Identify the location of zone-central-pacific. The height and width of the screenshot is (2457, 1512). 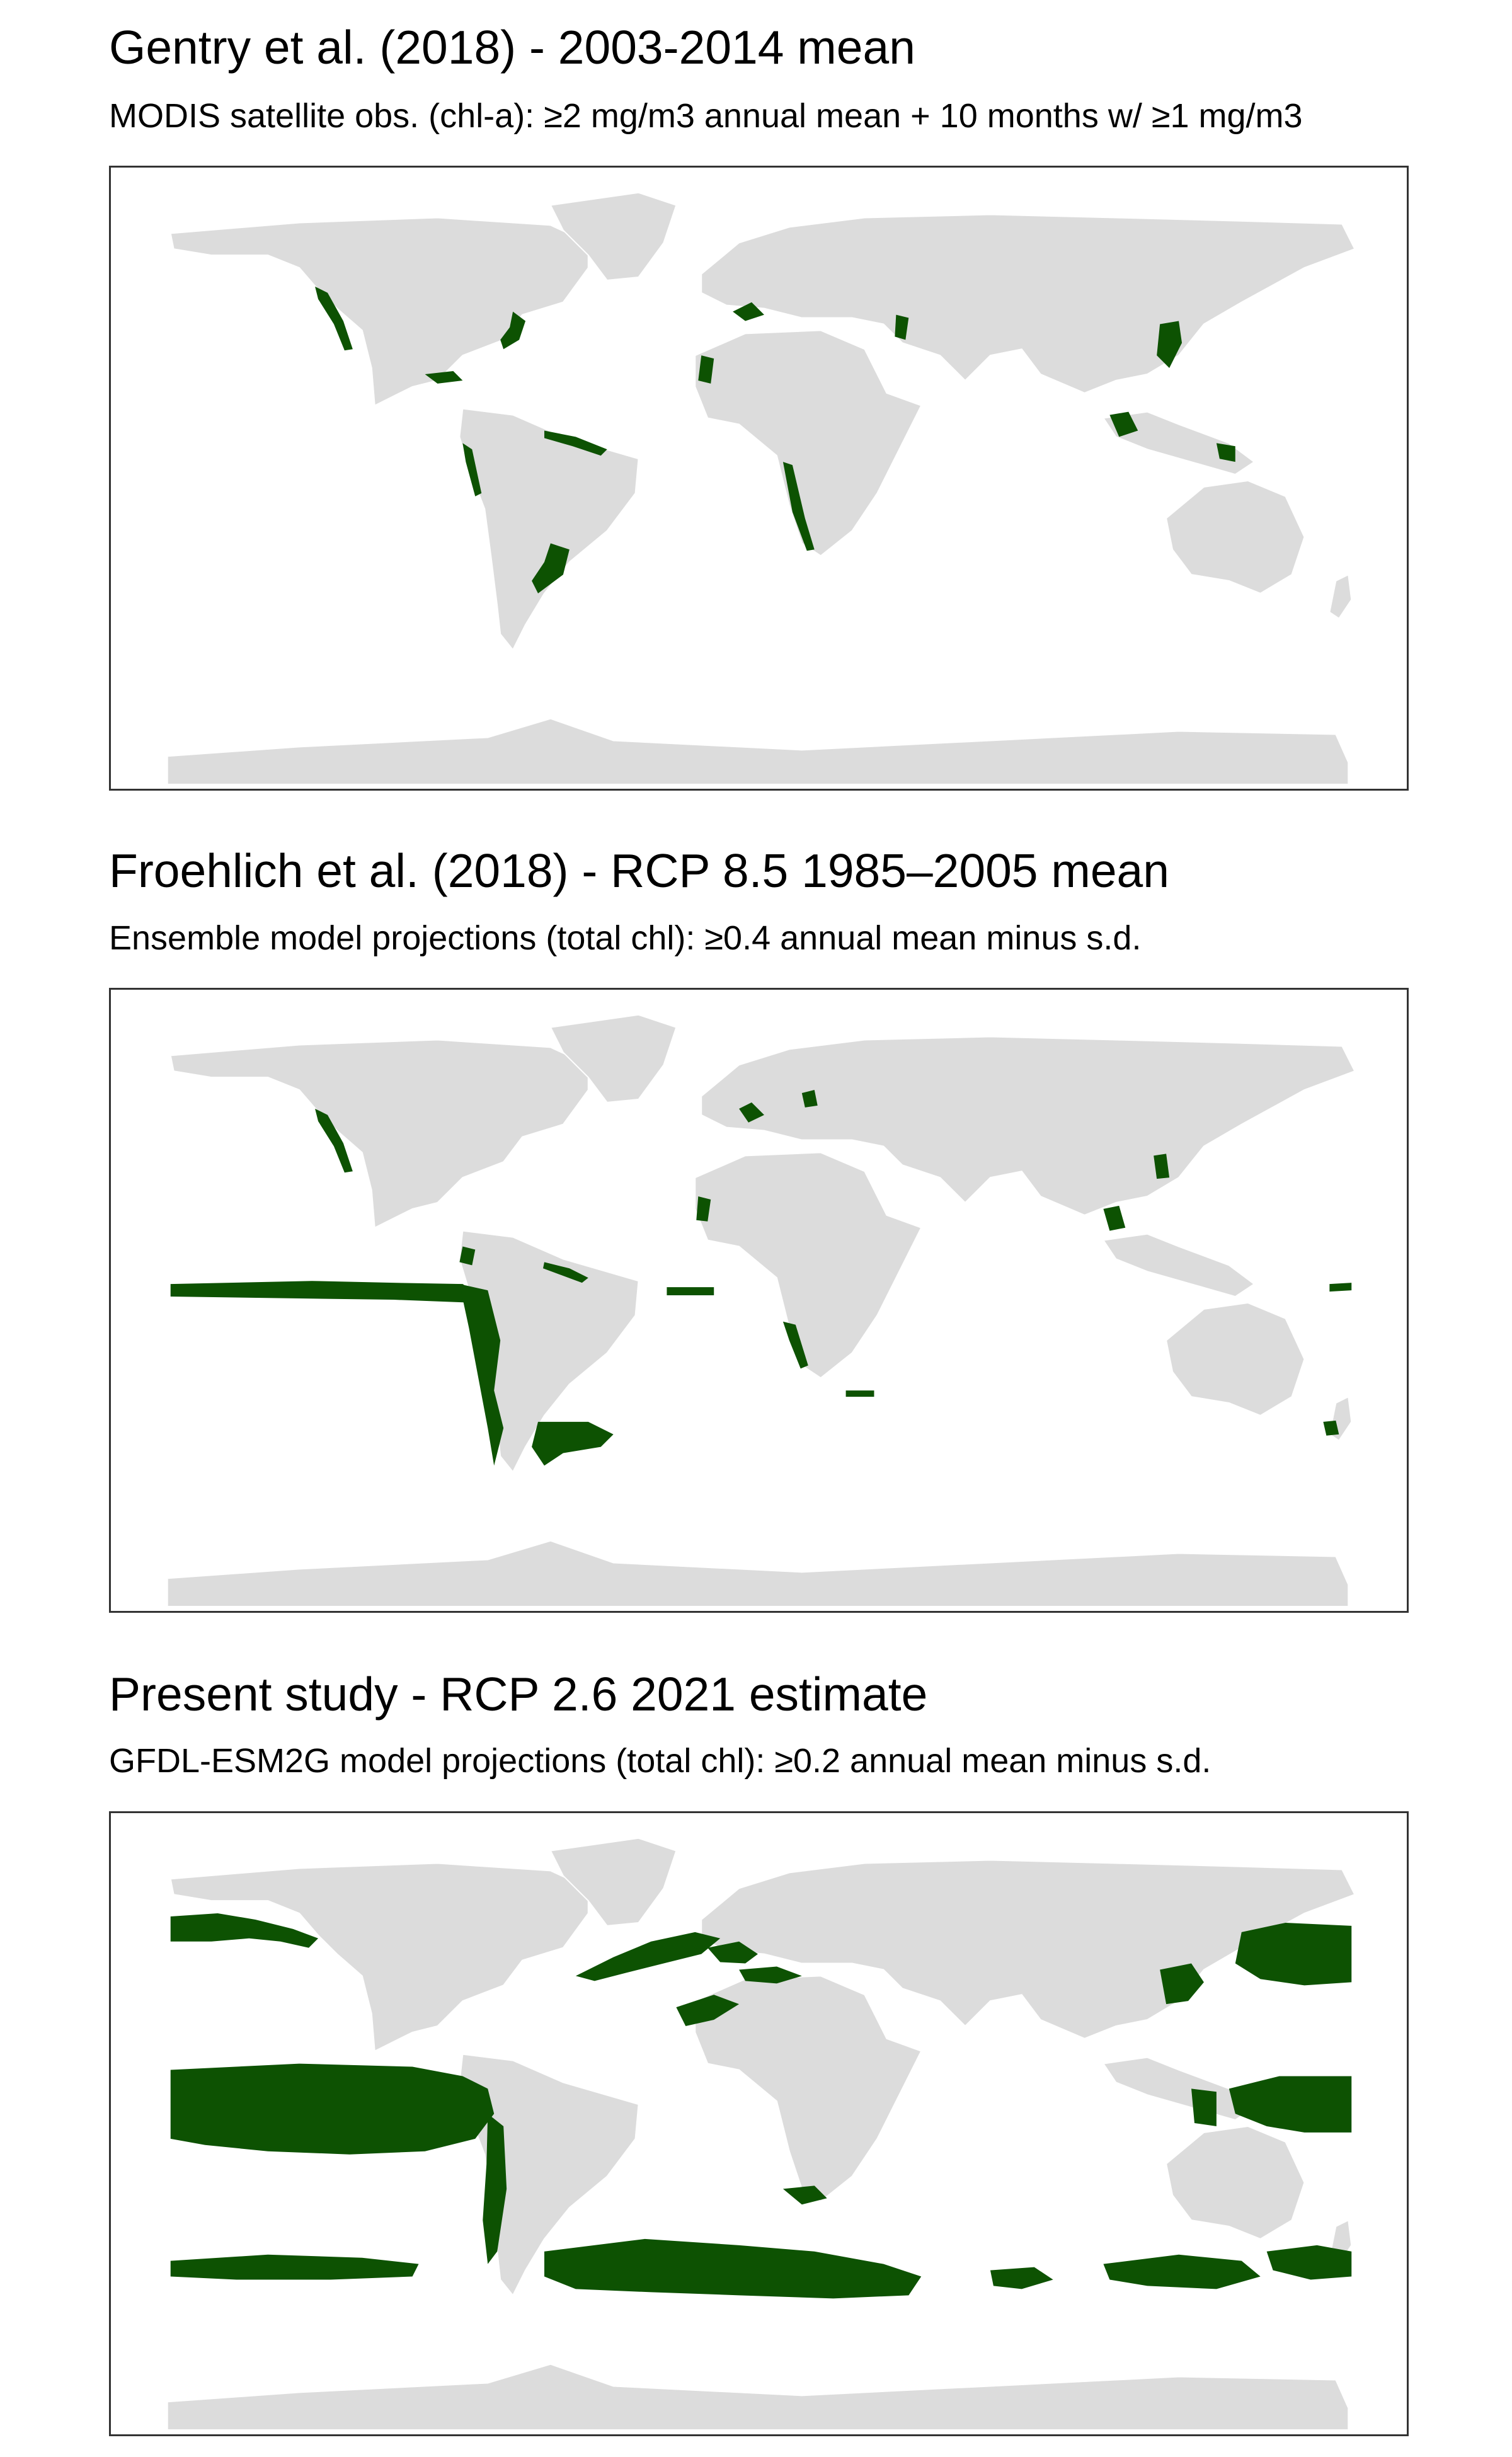
(1340, 1287).